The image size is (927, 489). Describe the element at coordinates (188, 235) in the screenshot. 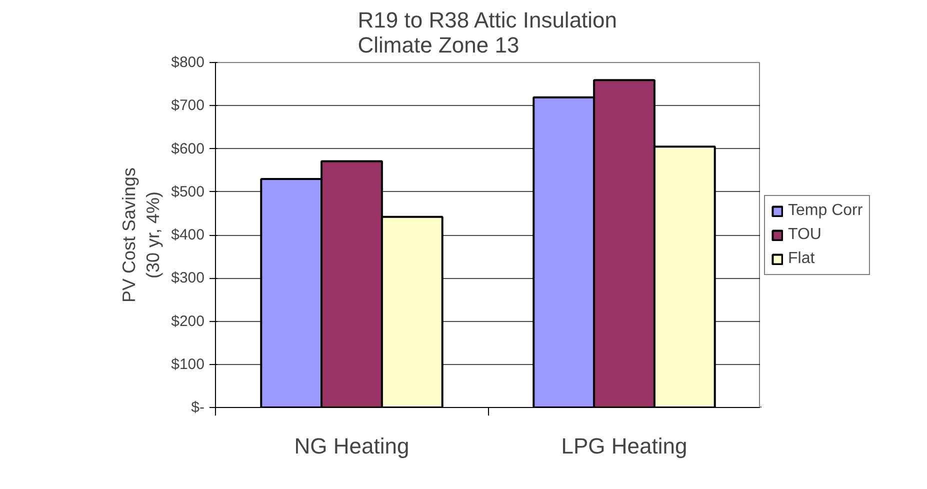

I see `y-tick-label: $400` at that location.